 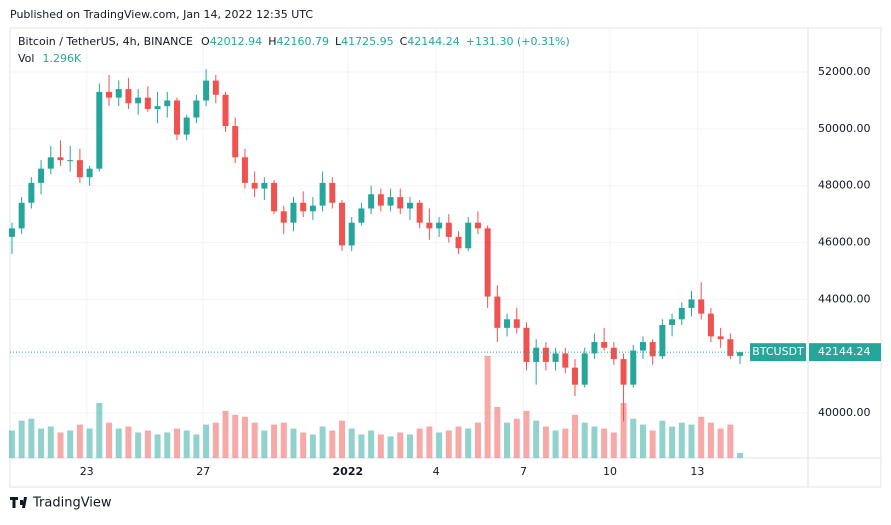 What do you see at coordinates (610, 471) in the screenshot?
I see `x-tick-label: 10` at bounding box center [610, 471].